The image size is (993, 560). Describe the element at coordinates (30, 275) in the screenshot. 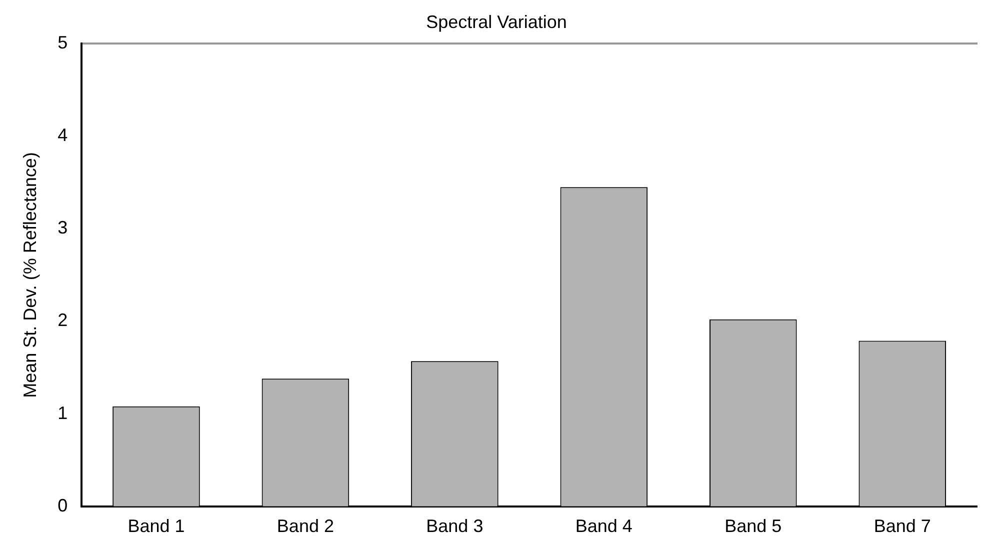

I see `y-axis-title: Mean St. Dev. (% Reflectance)` at that location.